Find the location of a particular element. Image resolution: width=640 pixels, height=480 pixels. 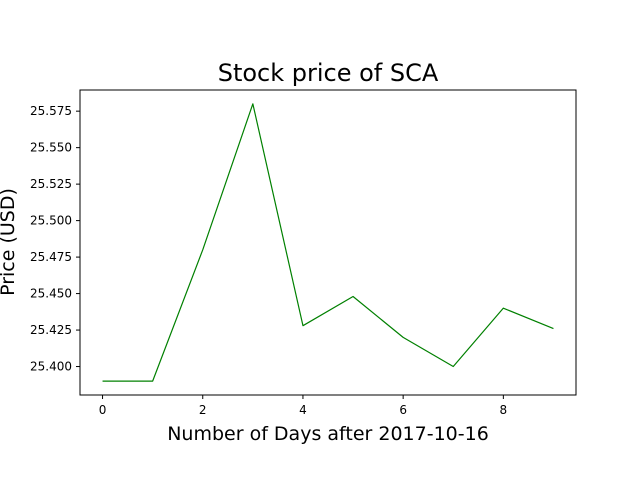

y-tick-label: 25.525 is located at coordinates (51, 184).